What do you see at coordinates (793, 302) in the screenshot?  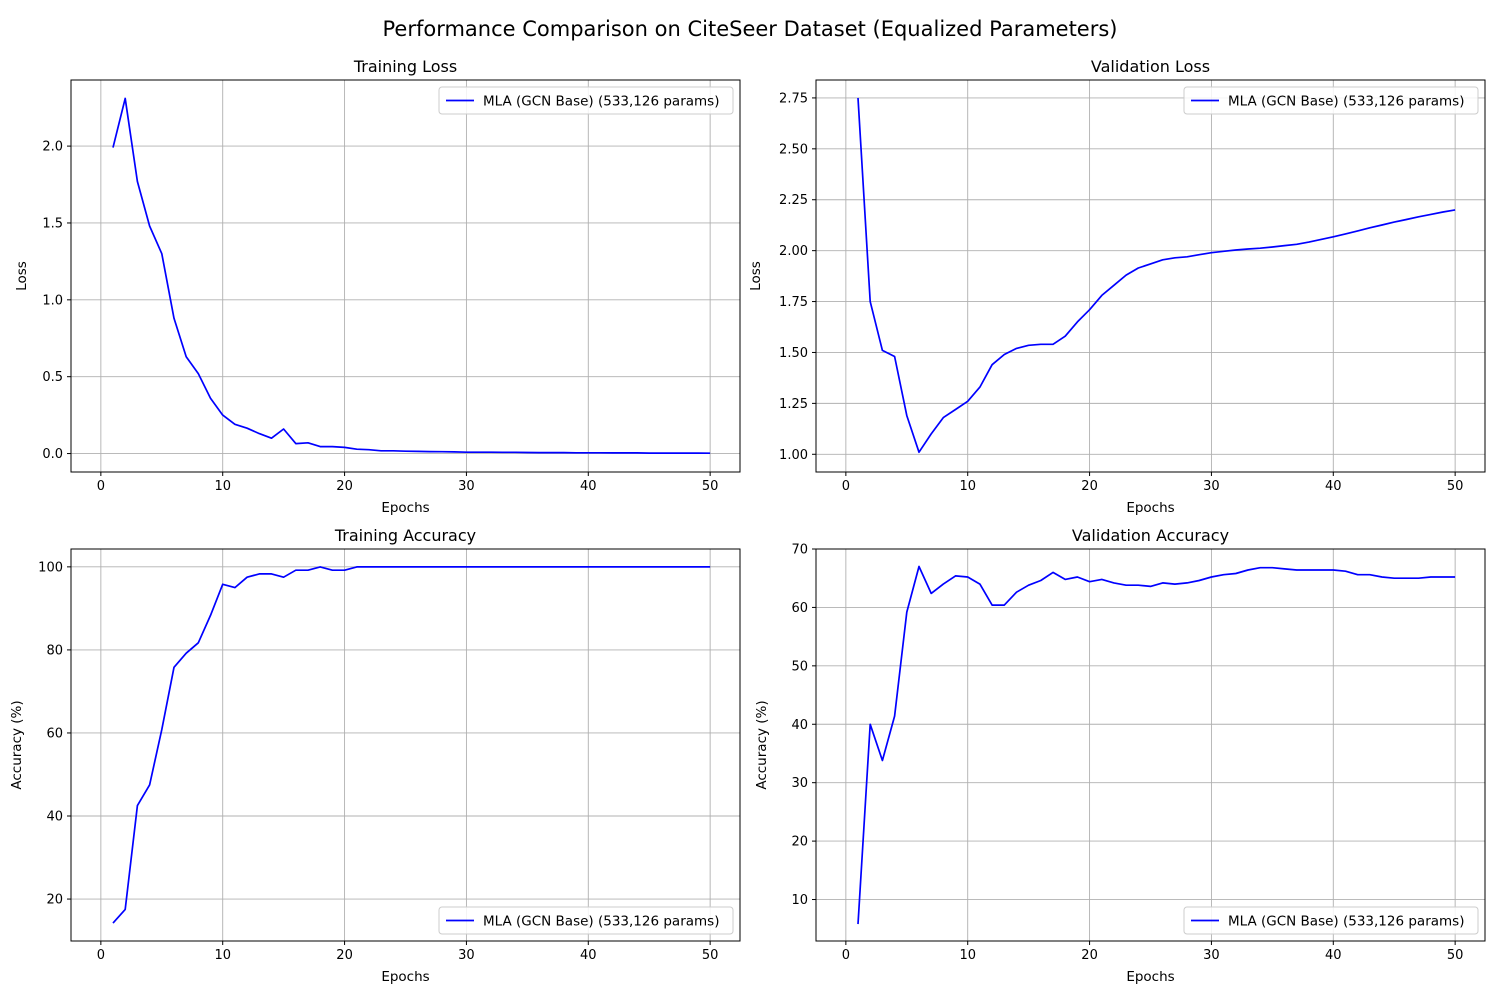 I see `y-tick-label: 1.75` at bounding box center [793, 302].